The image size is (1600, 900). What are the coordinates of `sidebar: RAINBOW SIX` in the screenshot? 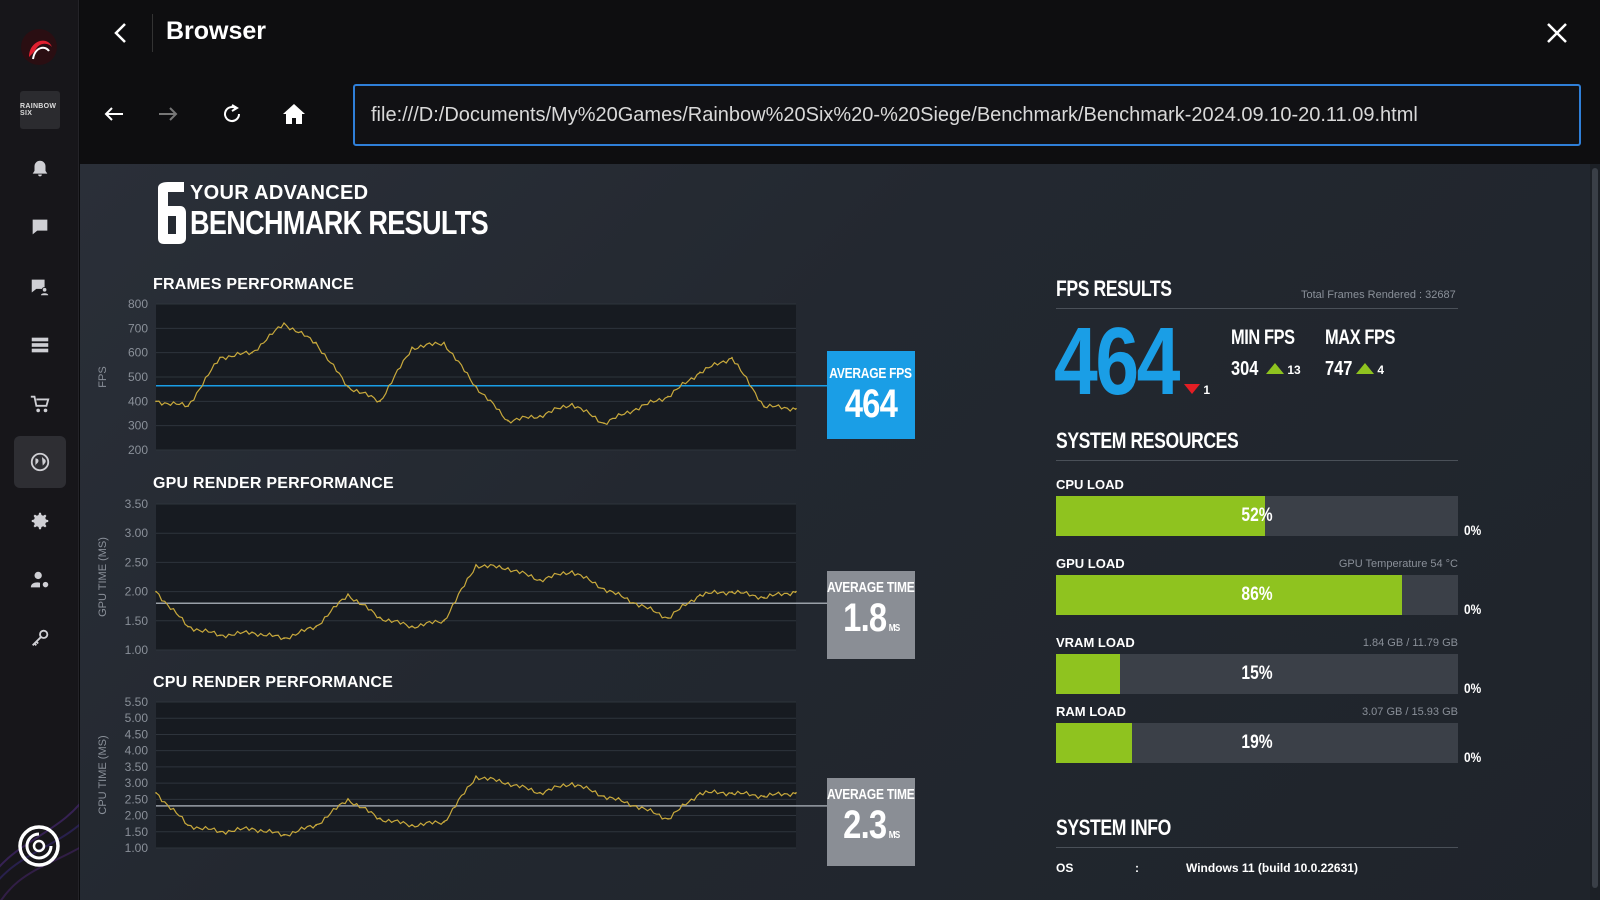 It's located at (39, 450).